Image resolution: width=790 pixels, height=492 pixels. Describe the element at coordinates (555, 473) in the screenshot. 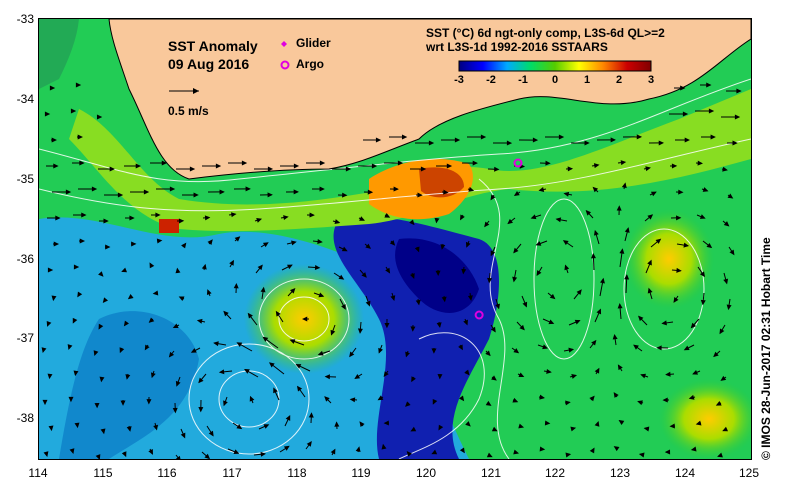

I see `lon-tick: 122` at that location.